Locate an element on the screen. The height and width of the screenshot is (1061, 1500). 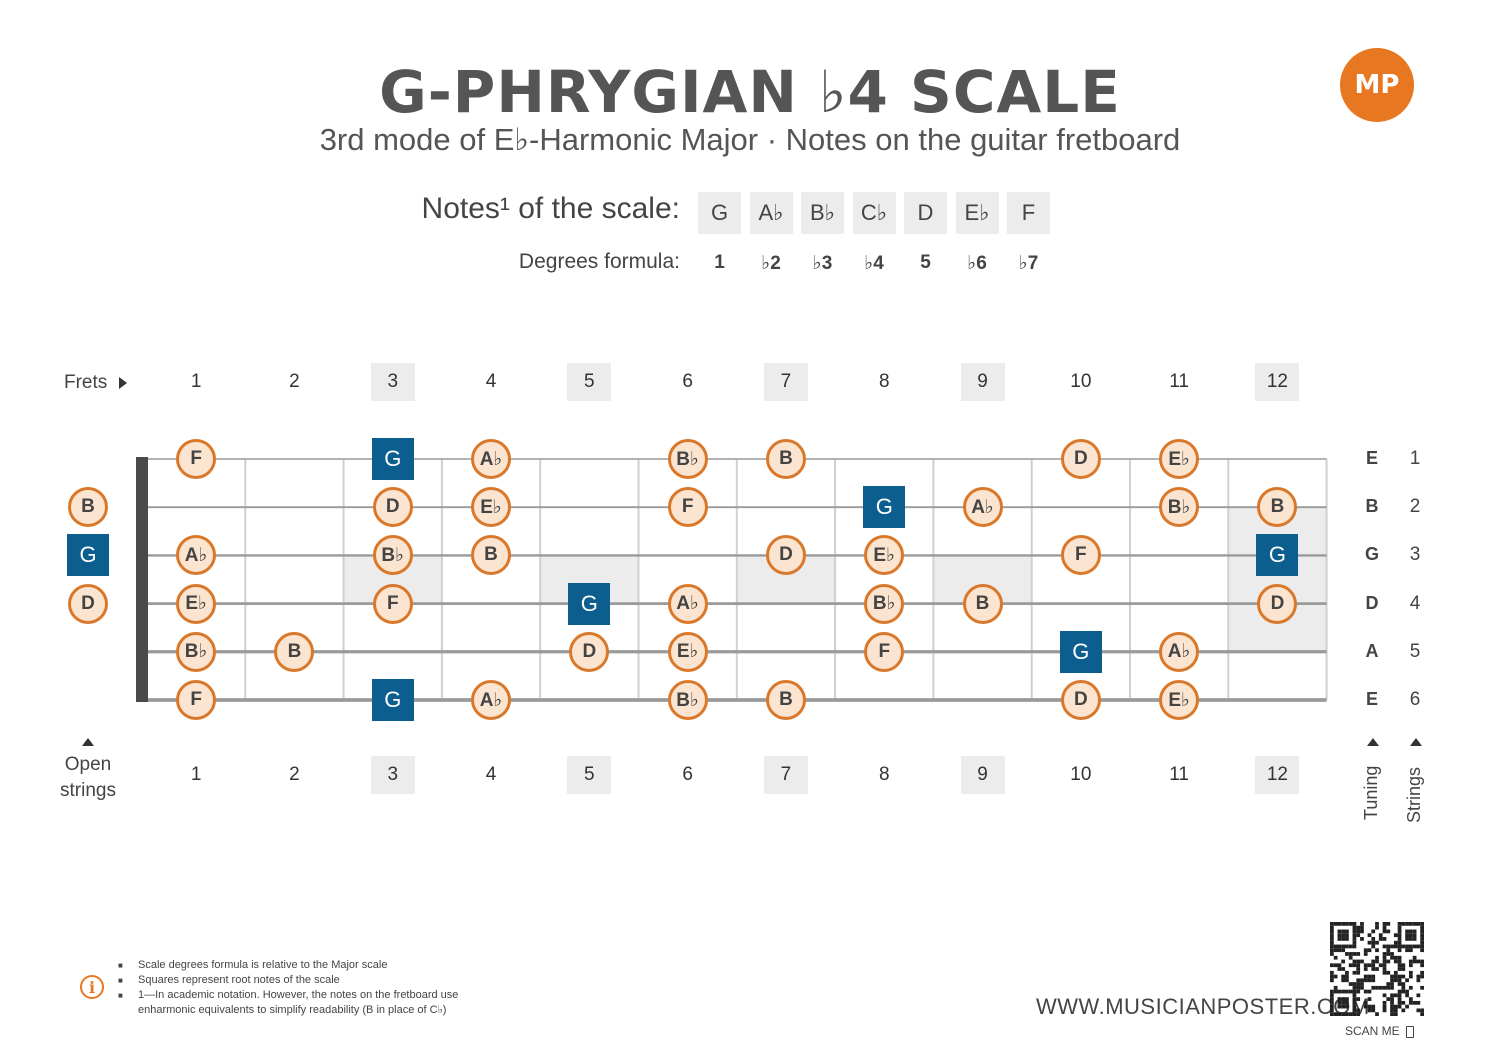
string-number: 5 is located at coordinates (1415, 651).